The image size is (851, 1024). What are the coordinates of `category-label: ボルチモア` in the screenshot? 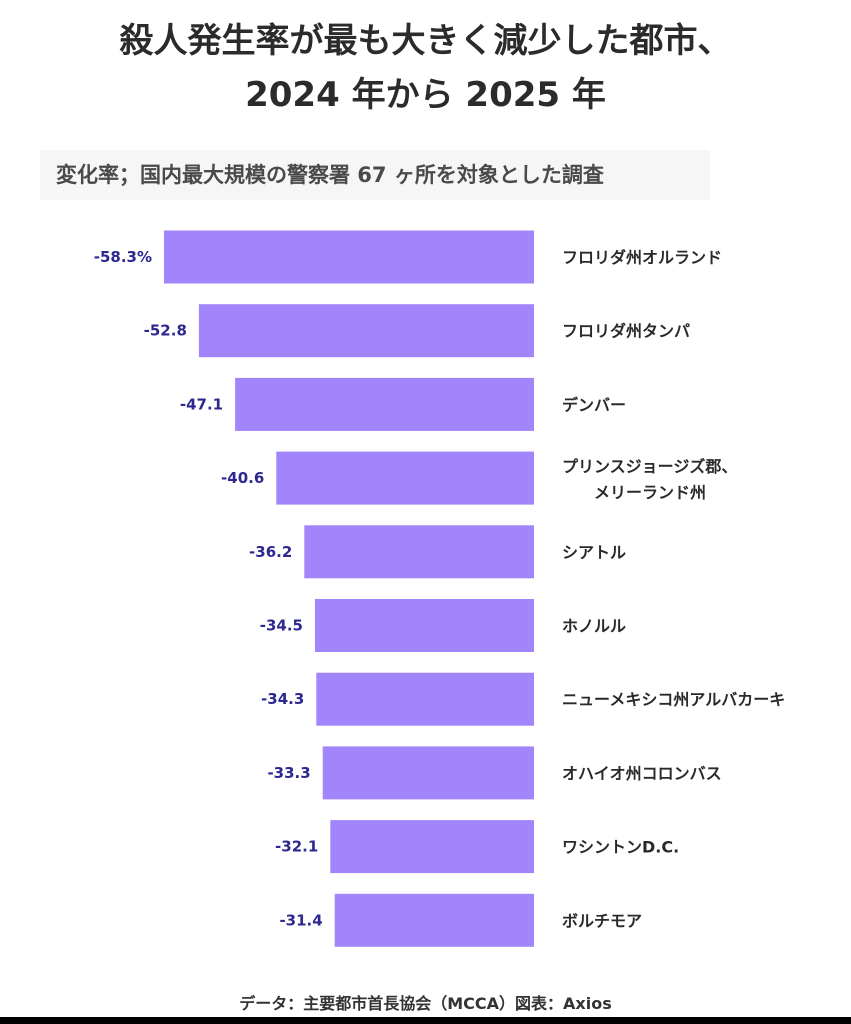 It's located at (602, 920).